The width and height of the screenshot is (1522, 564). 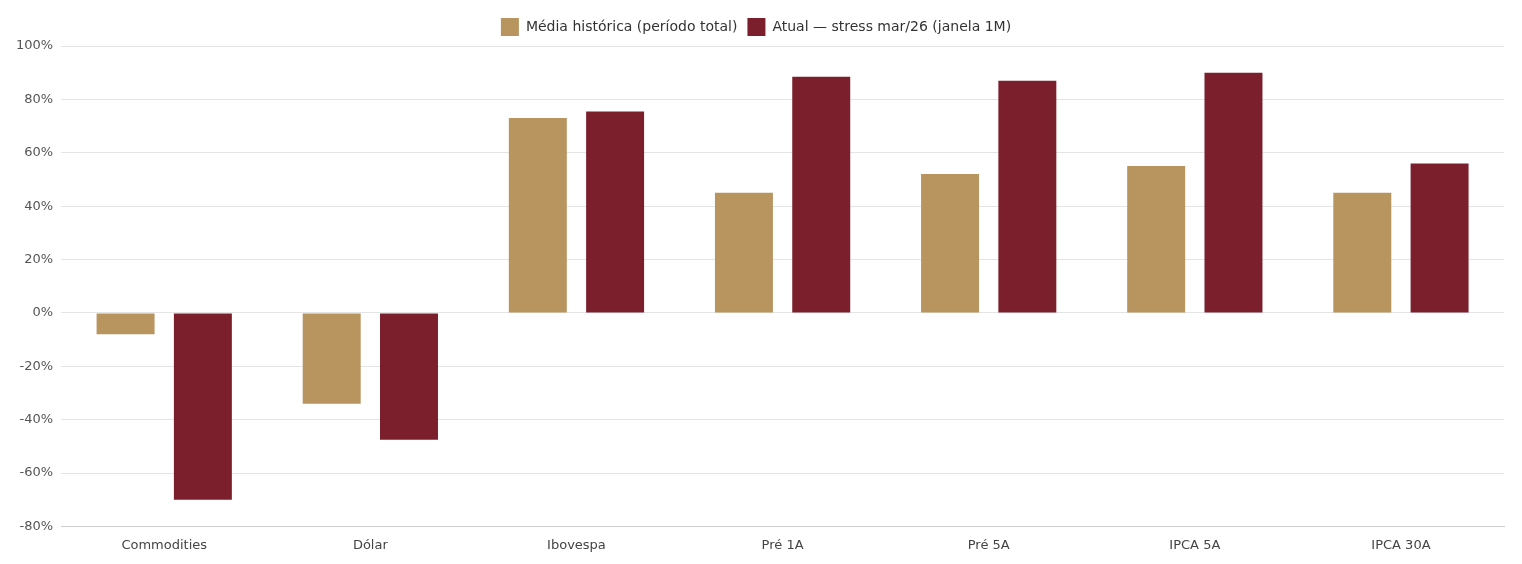 I want to click on x-tick-label: IPCA 30A, so click(x=1401, y=544).